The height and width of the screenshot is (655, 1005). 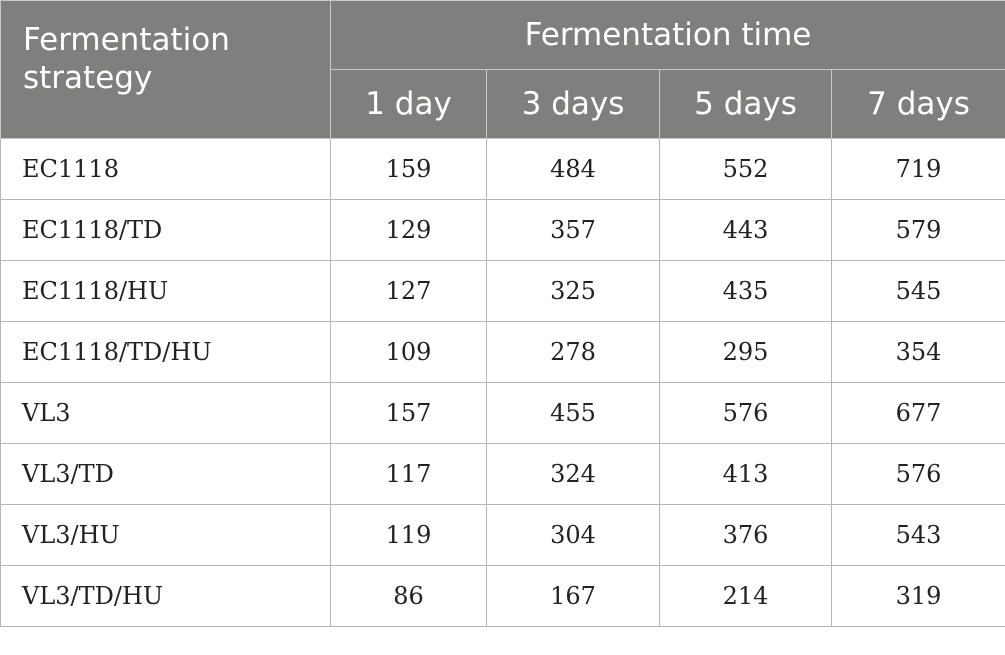 I want to click on table-row: VL3/TD/HU 86 167 214 319, so click(x=502, y=596).